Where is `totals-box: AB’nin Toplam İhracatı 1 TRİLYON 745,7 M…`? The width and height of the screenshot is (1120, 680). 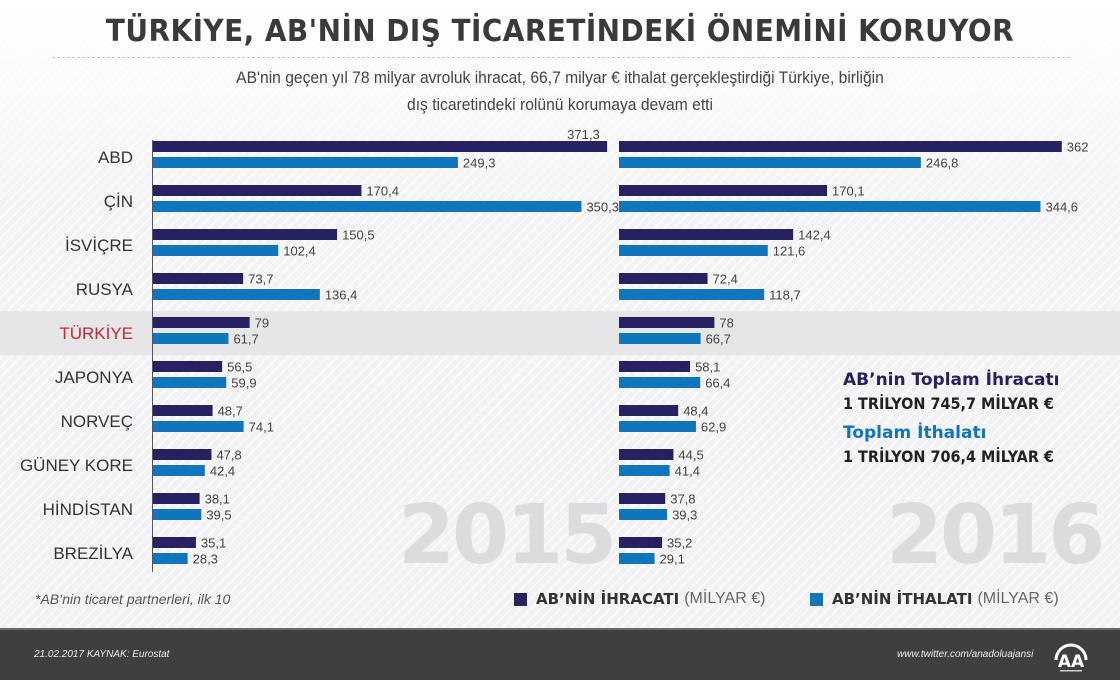 totals-box: AB’nin Toplam İhracatı 1 TRİLYON 745,7 M… is located at coordinates (960, 418).